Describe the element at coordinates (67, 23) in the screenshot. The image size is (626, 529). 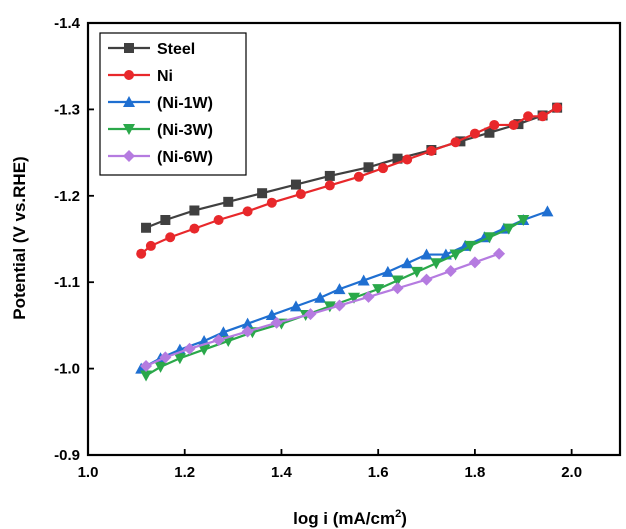
I see `y-tick-label: -1.4` at that location.